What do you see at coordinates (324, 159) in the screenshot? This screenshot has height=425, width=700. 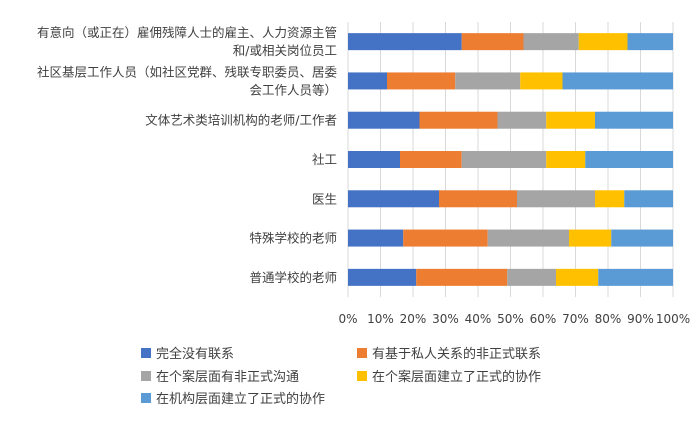 I see `category-label: 社工` at bounding box center [324, 159].